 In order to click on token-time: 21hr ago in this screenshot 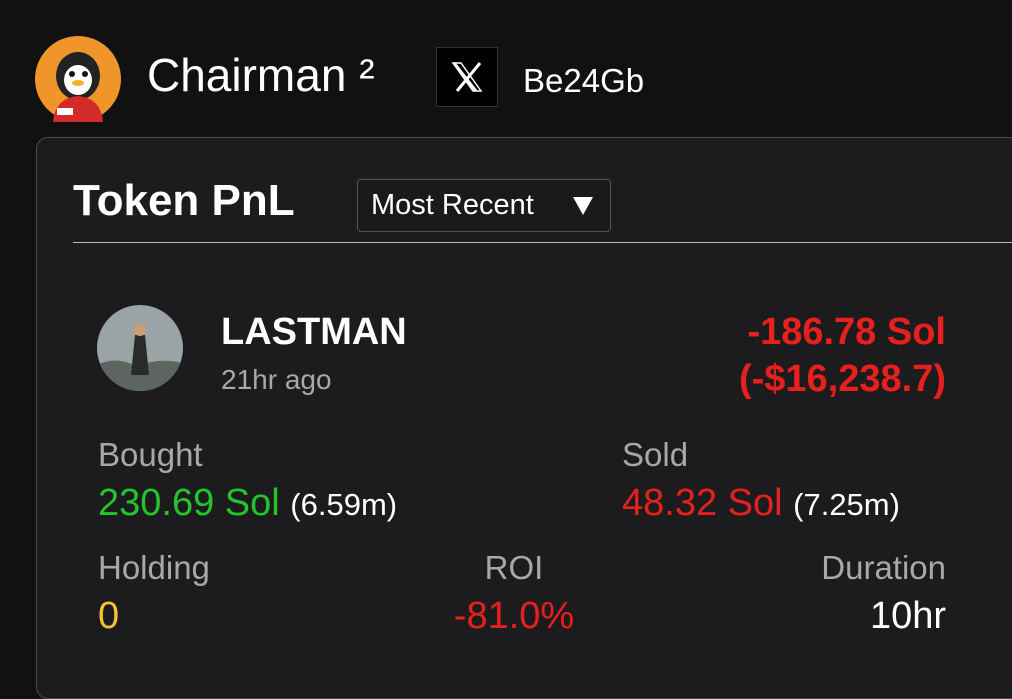, I will do `click(276, 379)`.